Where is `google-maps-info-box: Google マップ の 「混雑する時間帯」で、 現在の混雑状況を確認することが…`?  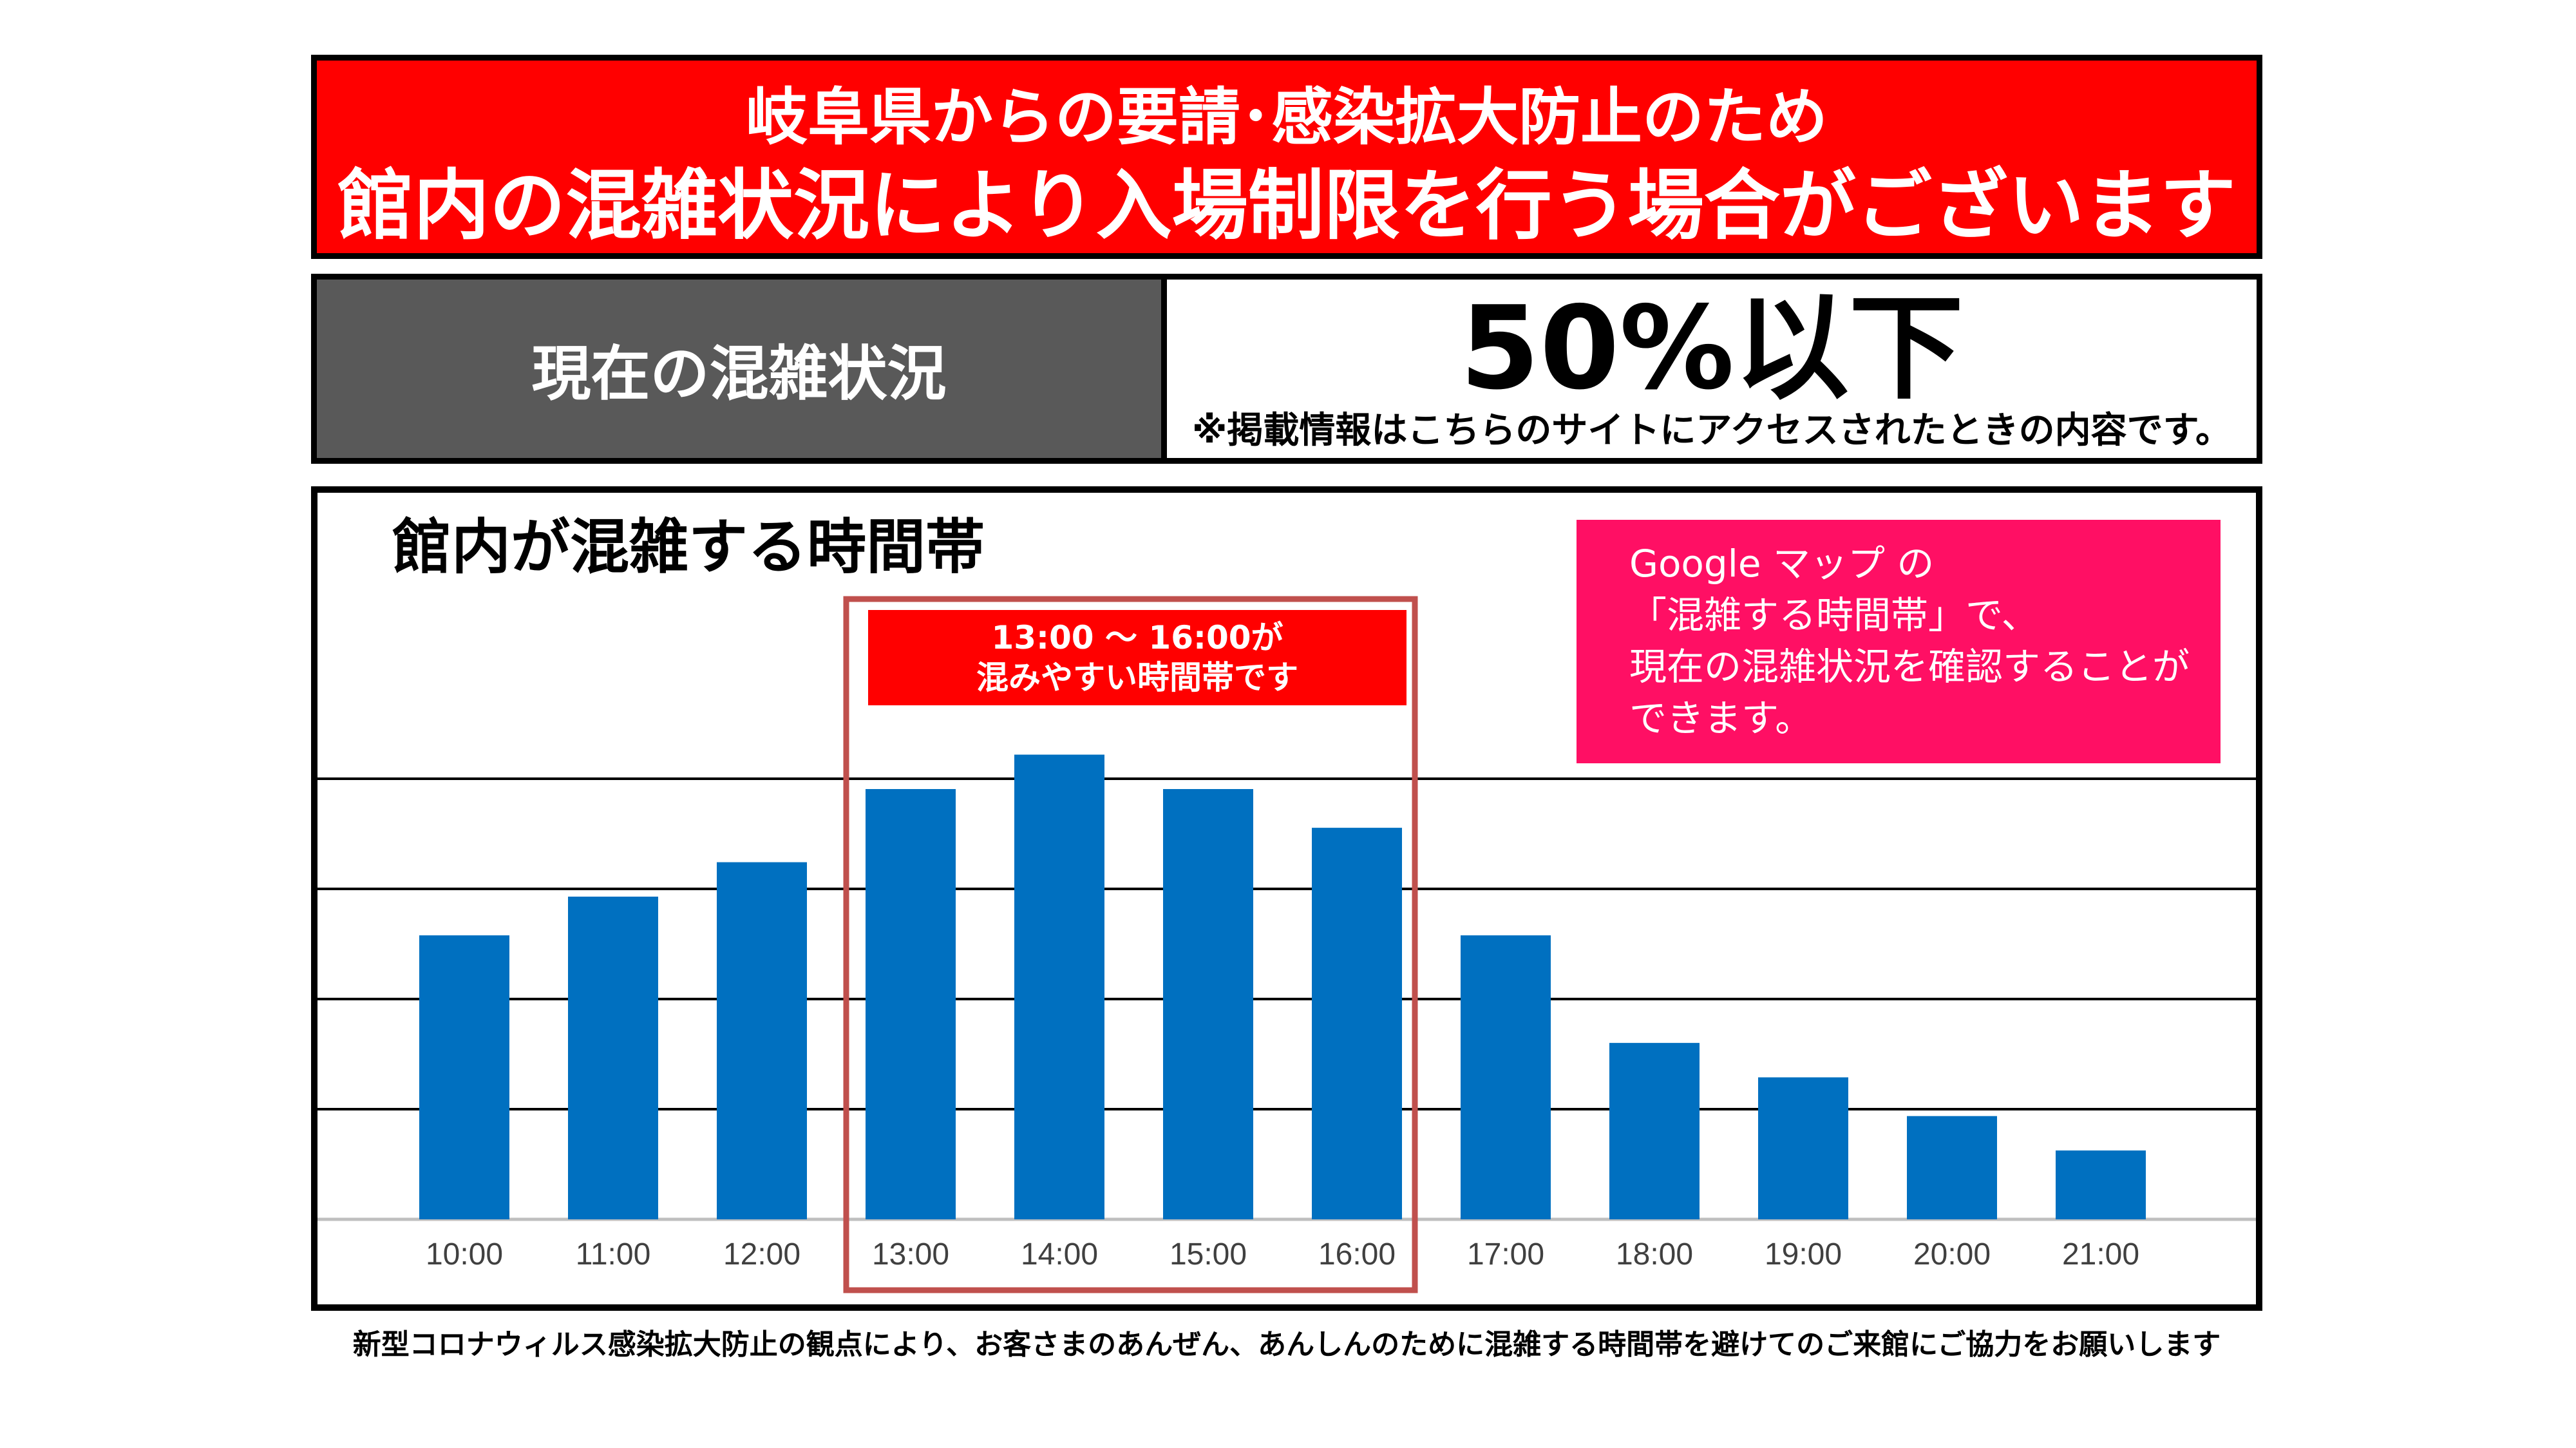
google-maps-info-box: Google マップ の 「混雑する時間帯」で、 現在の混雑状況を確認することが… is located at coordinates (1899, 641).